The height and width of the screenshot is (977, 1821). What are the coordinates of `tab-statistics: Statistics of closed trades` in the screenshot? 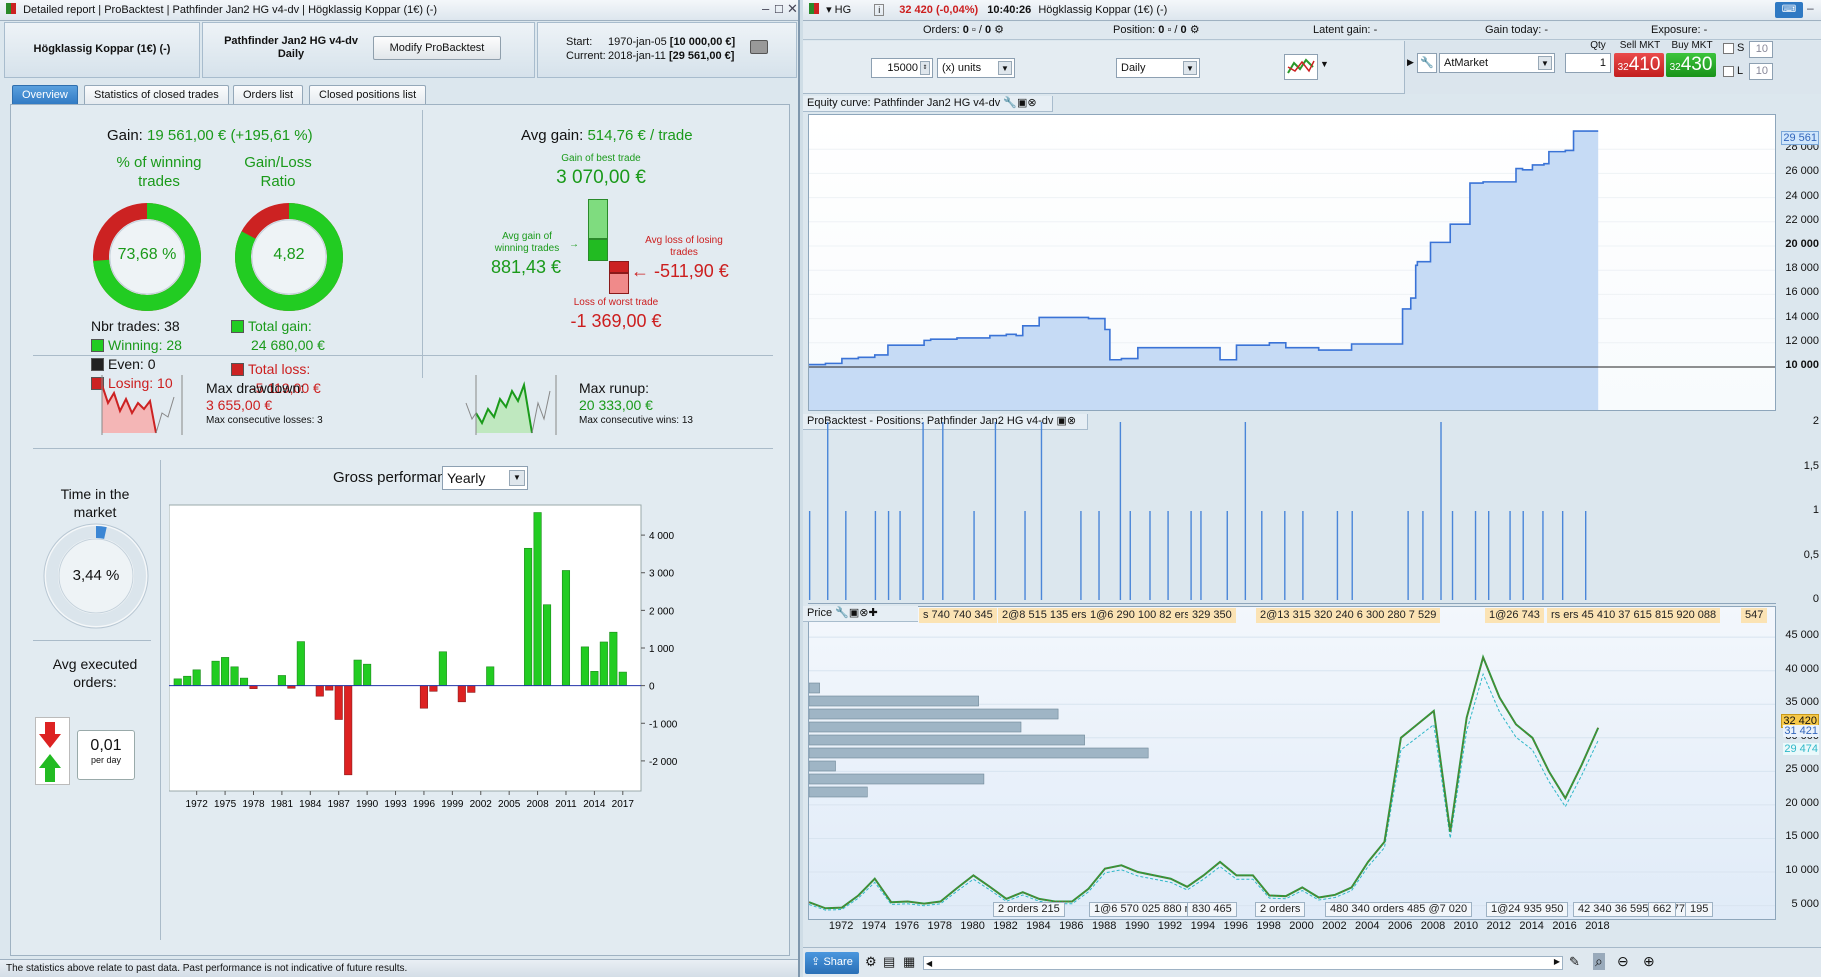 It's located at (156, 95).